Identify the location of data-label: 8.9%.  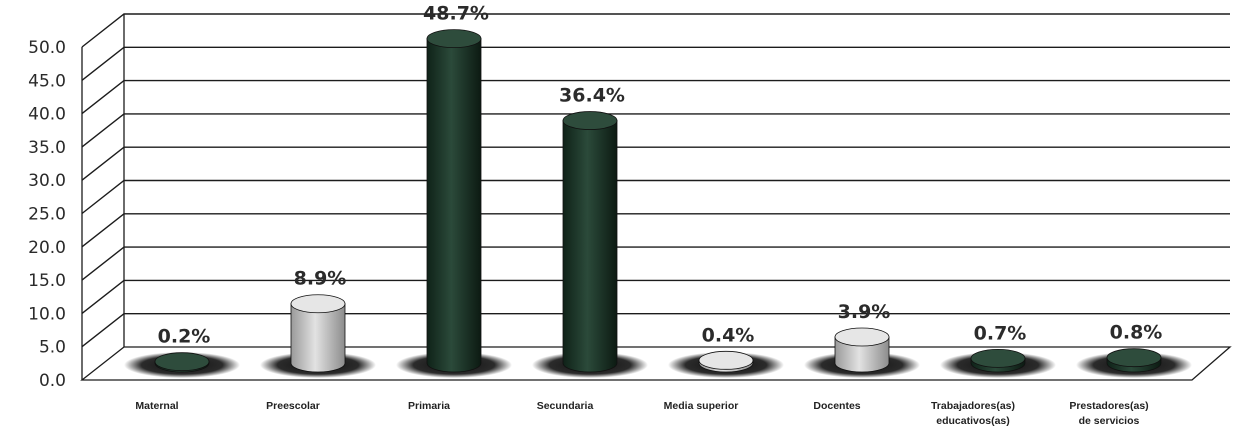
(320, 279).